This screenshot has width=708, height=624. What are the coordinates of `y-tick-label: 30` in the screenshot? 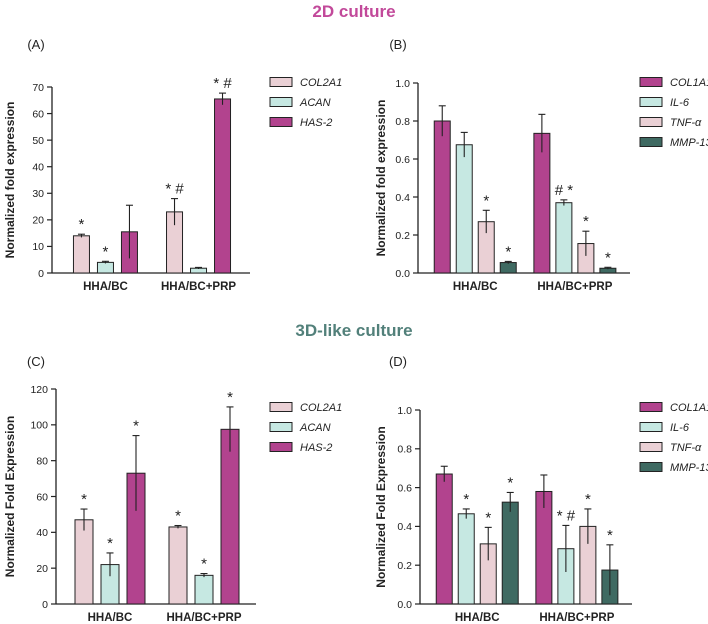 It's located at (38, 194).